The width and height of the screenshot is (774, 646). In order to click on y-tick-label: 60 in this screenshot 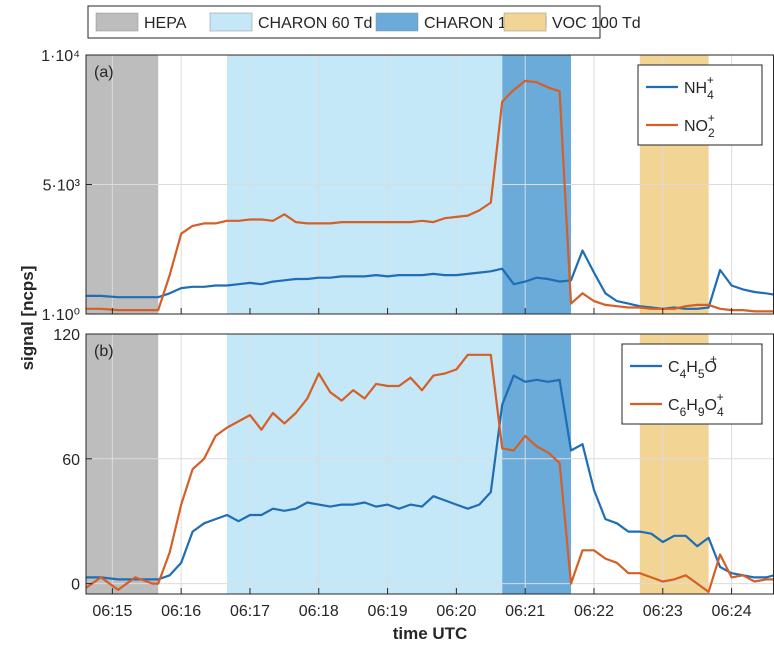, I will do `click(71, 460)`.